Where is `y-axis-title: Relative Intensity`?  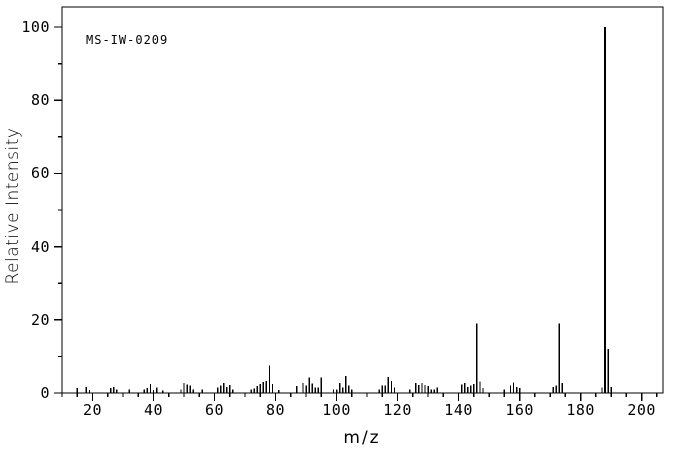 y-axis-title: Relative Intensity is located at coordinates (13, 206).